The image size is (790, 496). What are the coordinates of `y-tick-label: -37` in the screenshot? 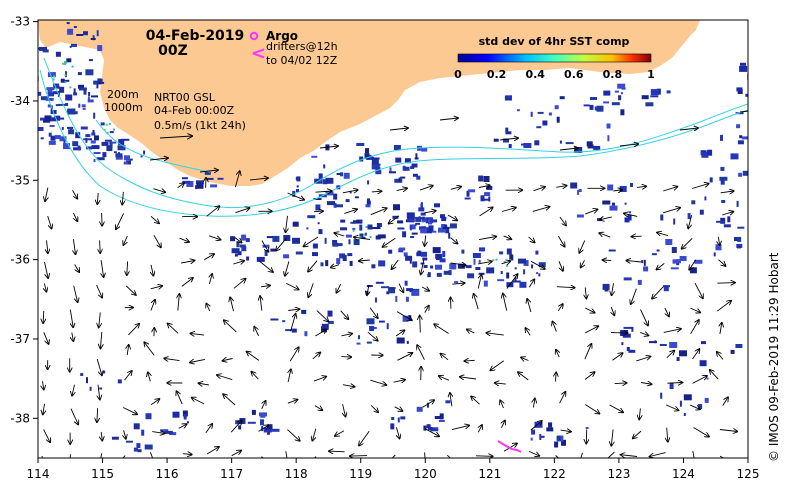 It's located at (20, 339).